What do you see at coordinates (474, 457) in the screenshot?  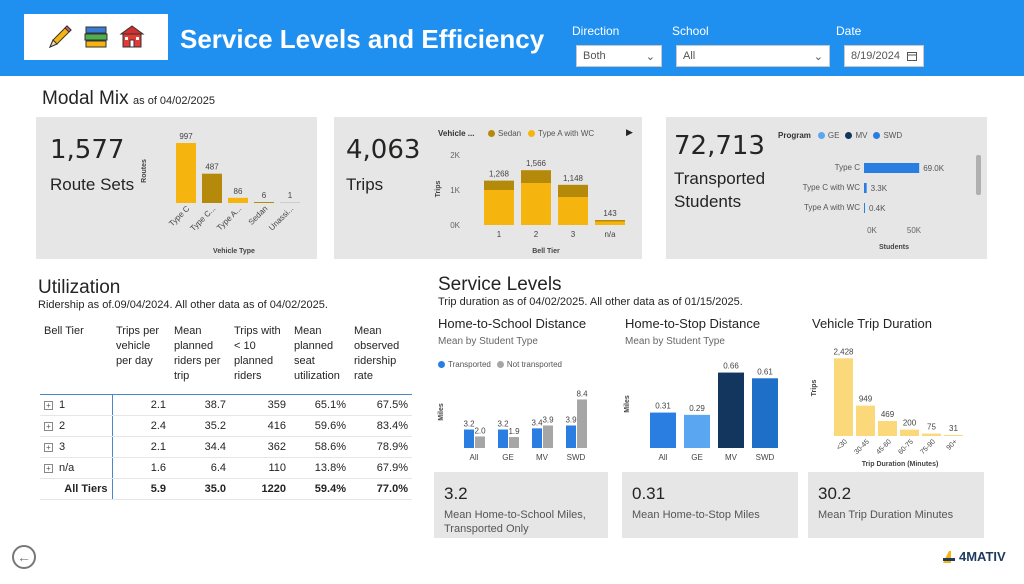 I see `x-tick-label: All` at bounding box center [474, 457].